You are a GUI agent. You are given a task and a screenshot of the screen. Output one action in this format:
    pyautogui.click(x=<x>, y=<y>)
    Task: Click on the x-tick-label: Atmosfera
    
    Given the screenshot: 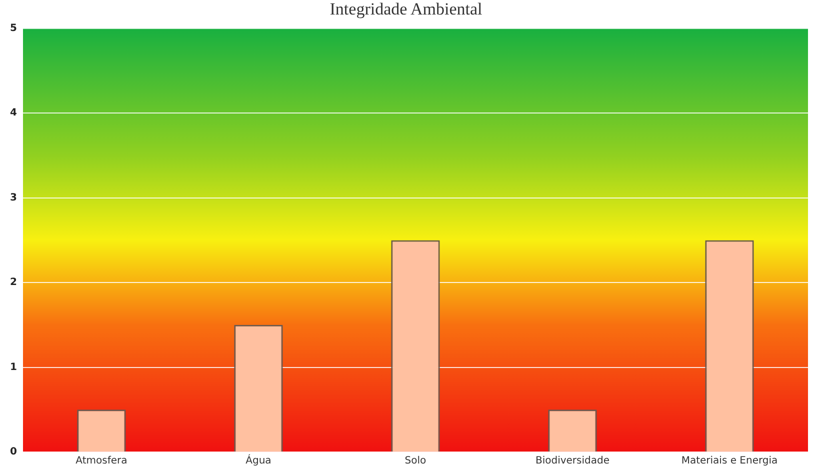 What is the action you would take?
    pyautogui.click(x=102, y=461)
    